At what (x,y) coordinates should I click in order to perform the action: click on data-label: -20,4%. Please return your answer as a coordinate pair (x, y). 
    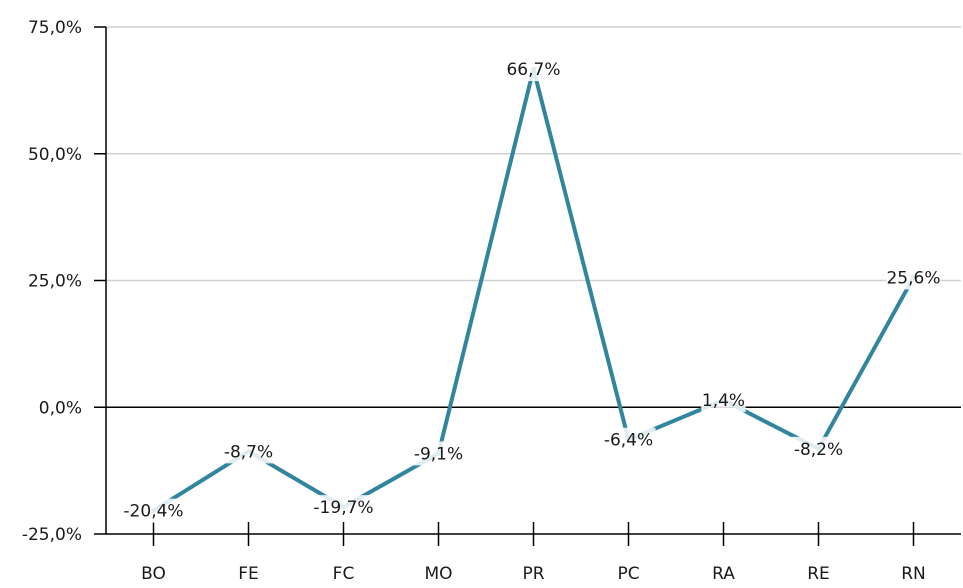
    Looking at the image, I should click on (153, 512).